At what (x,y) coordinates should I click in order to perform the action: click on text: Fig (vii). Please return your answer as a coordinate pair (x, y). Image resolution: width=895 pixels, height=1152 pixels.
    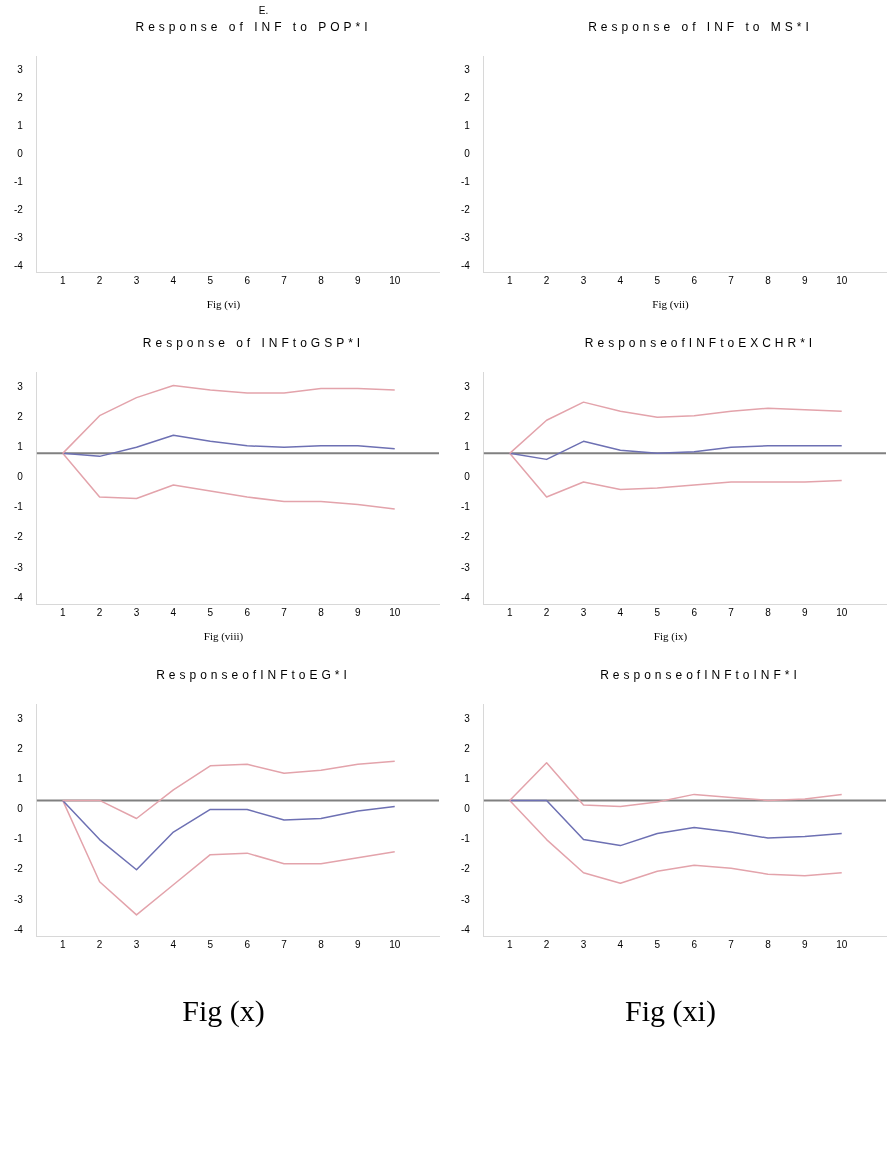
    Looking at the image, I should click on (670, 304).